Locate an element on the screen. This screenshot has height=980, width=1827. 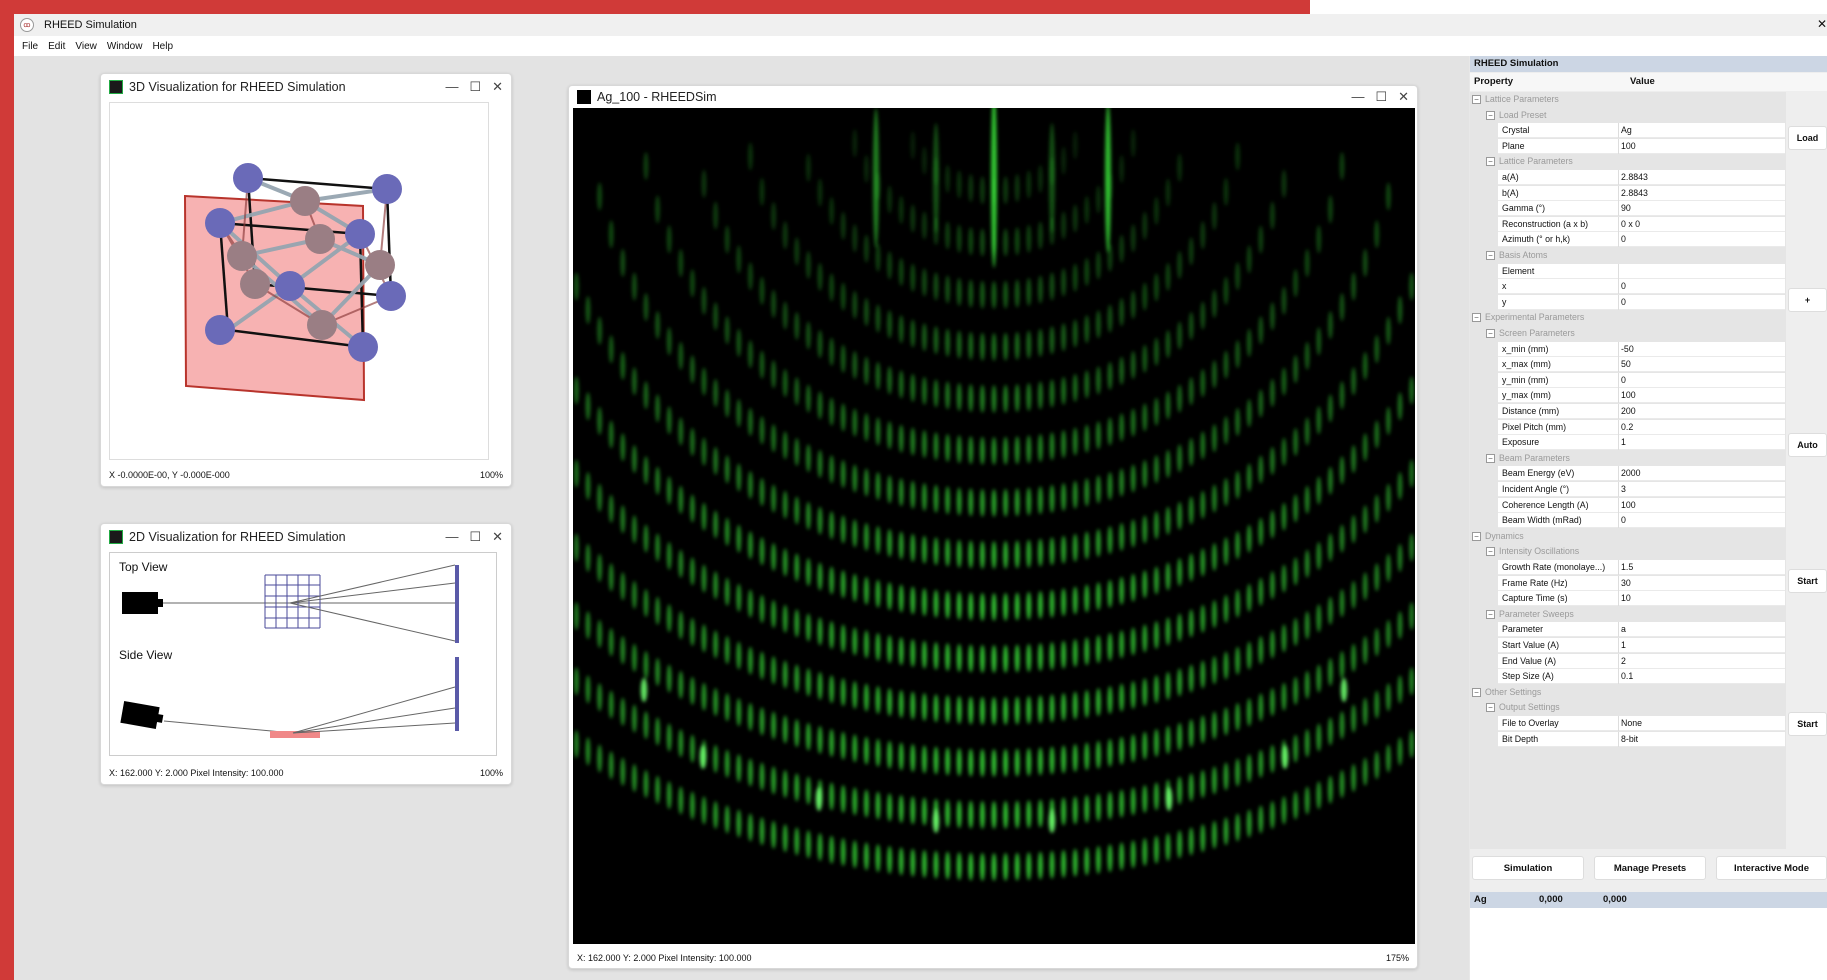
property-row: y_max (mm) 100 is located at coordinates (1641, 395).